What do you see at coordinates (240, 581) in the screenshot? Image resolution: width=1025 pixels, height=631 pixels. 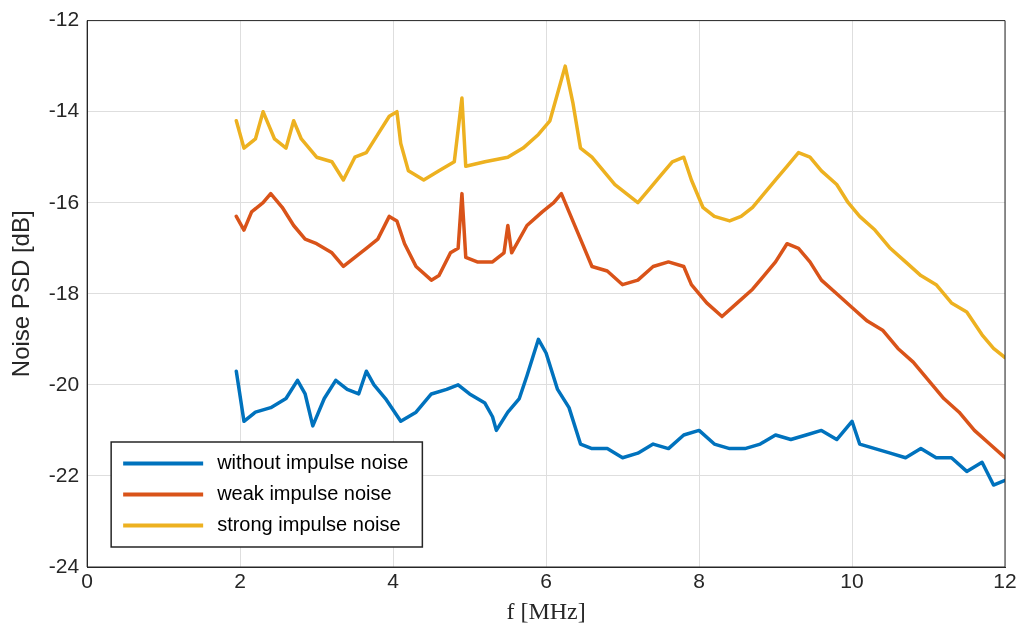 I see `x-tick-label: 2` at bounding box center [240, 581].